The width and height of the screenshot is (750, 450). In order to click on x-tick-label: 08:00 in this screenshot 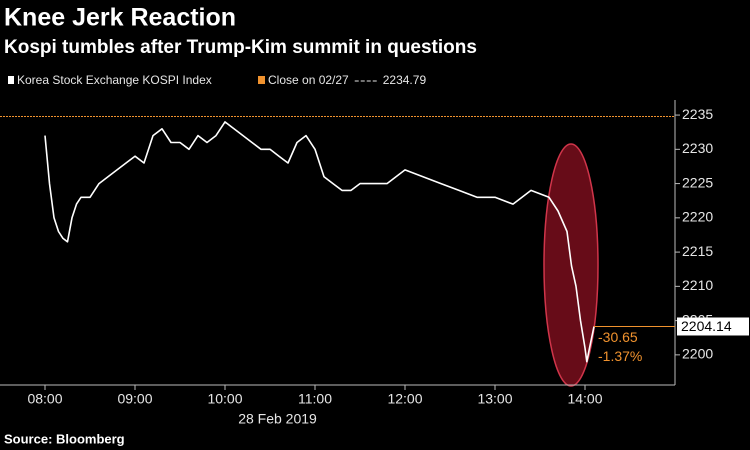, I will do `click(44, 399)`.